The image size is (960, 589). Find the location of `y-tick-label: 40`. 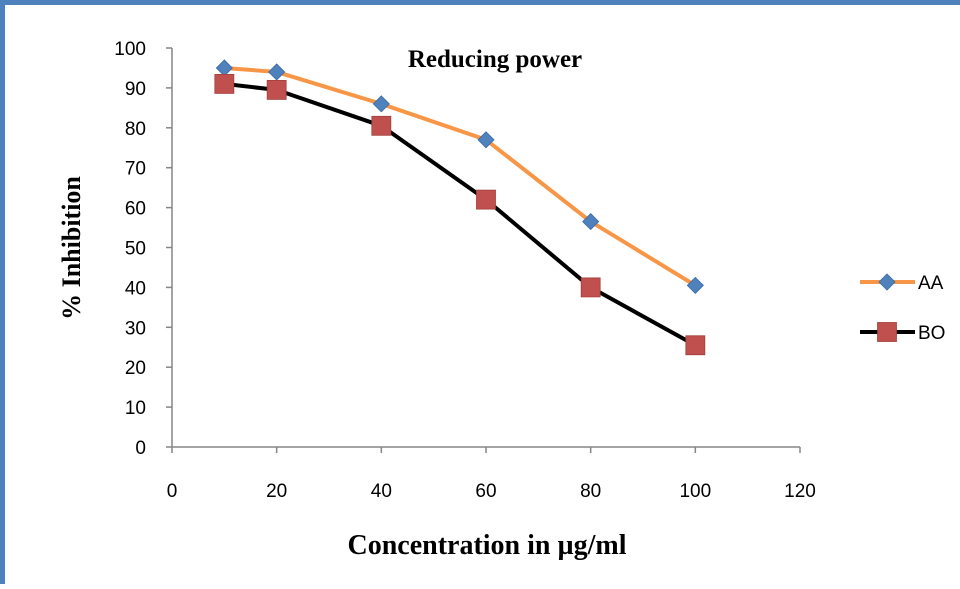

y-tick-label: 40 is located at coordinates (135, 288).